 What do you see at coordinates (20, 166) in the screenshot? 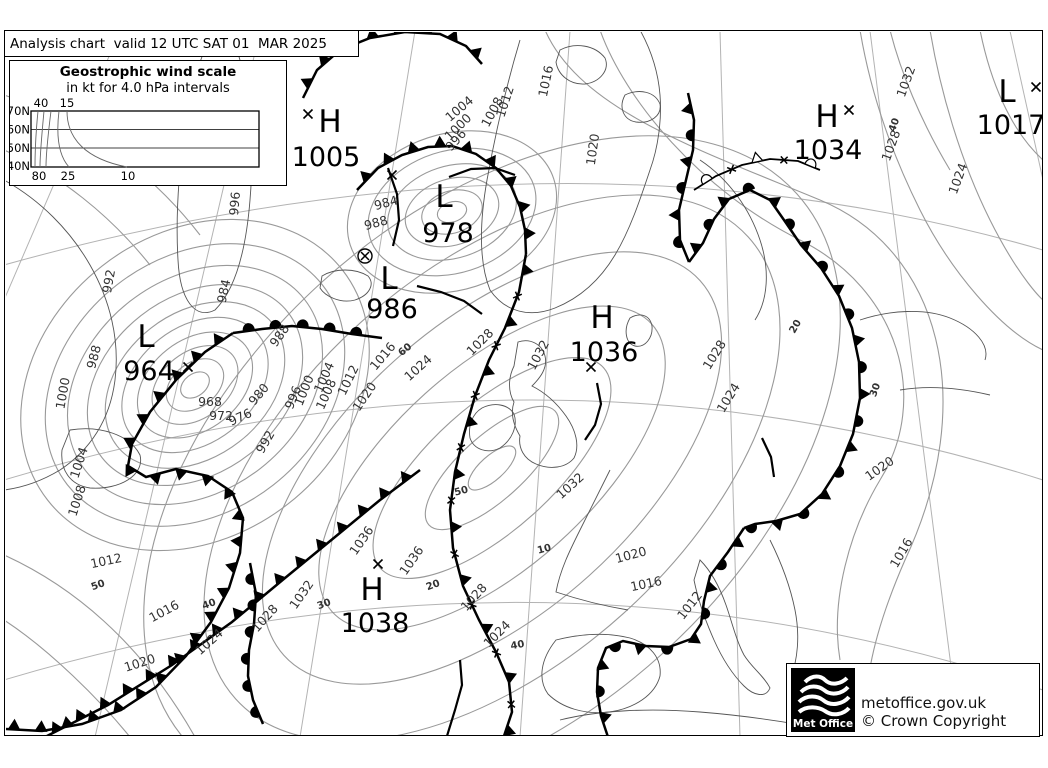
I see `lat-label-40n: 40N` at bounding box center [20, 166].